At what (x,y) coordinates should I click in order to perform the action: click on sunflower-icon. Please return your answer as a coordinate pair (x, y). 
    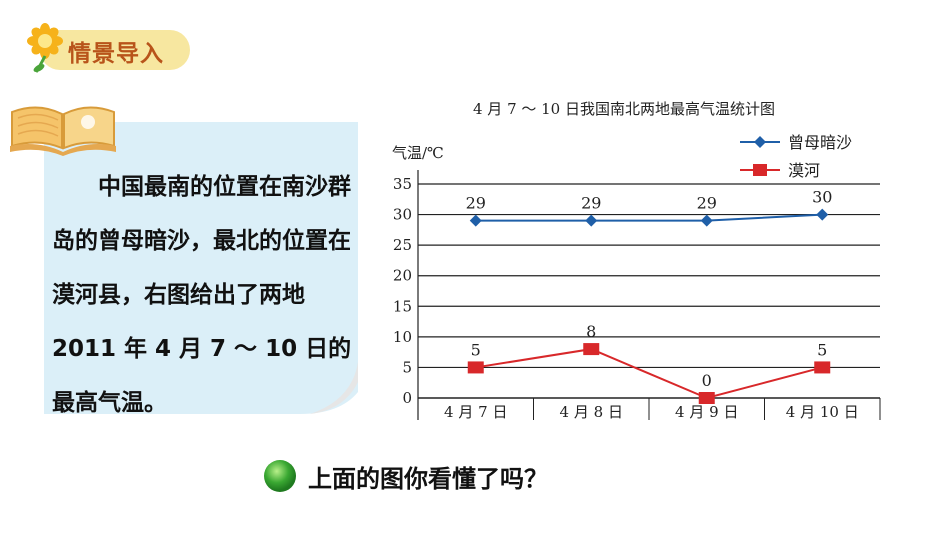
    Looking at the image, I should click on (45, 48).